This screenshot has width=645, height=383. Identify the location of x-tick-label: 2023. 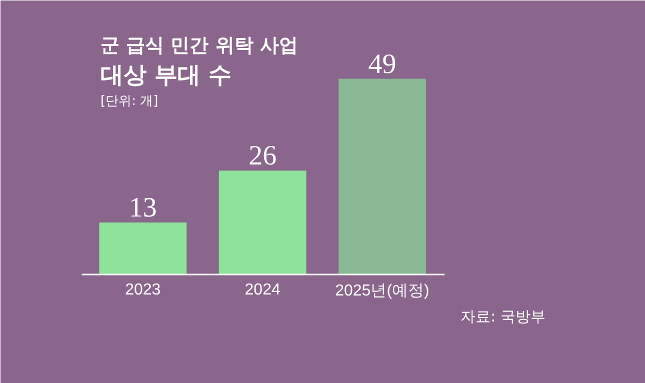
(143, 289).